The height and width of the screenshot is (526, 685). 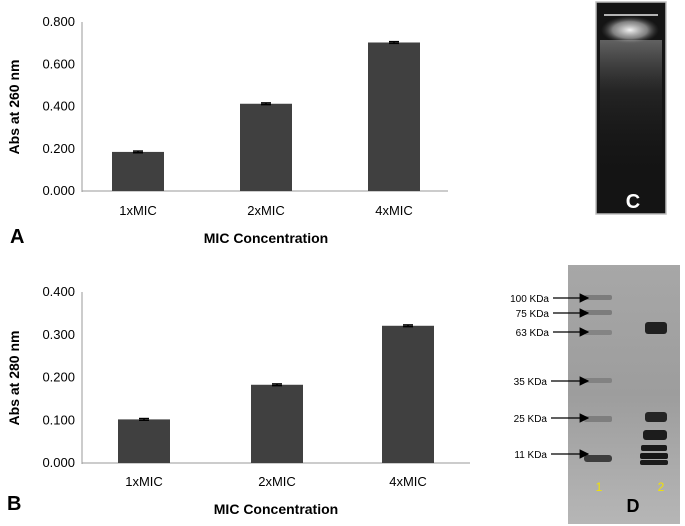 What do you see at coordinates (144, 481) in the screenshot?
I see `chart-b-xtick: 1xMIC` at bounding box center [144, 481].